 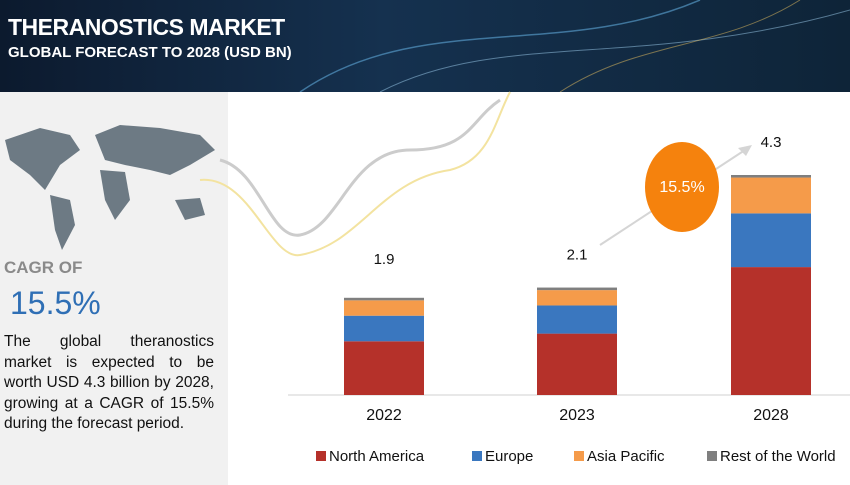 I want to click on cagr-value: 15.5%, so click(x=55, y=303).